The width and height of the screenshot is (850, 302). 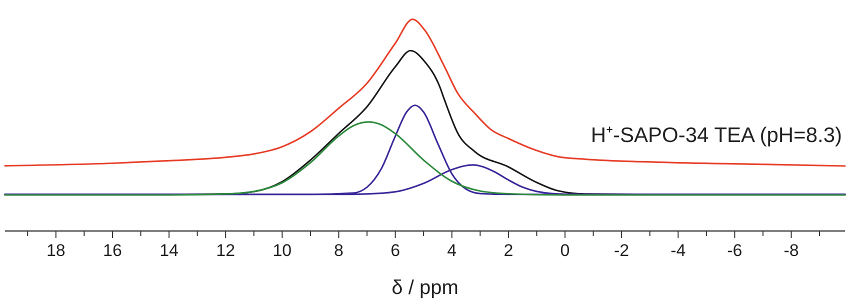 What do you see at coordinates (565, 250) in the screenshot?
I see `x-tick-label: 0` at bounding box center [565, 250].